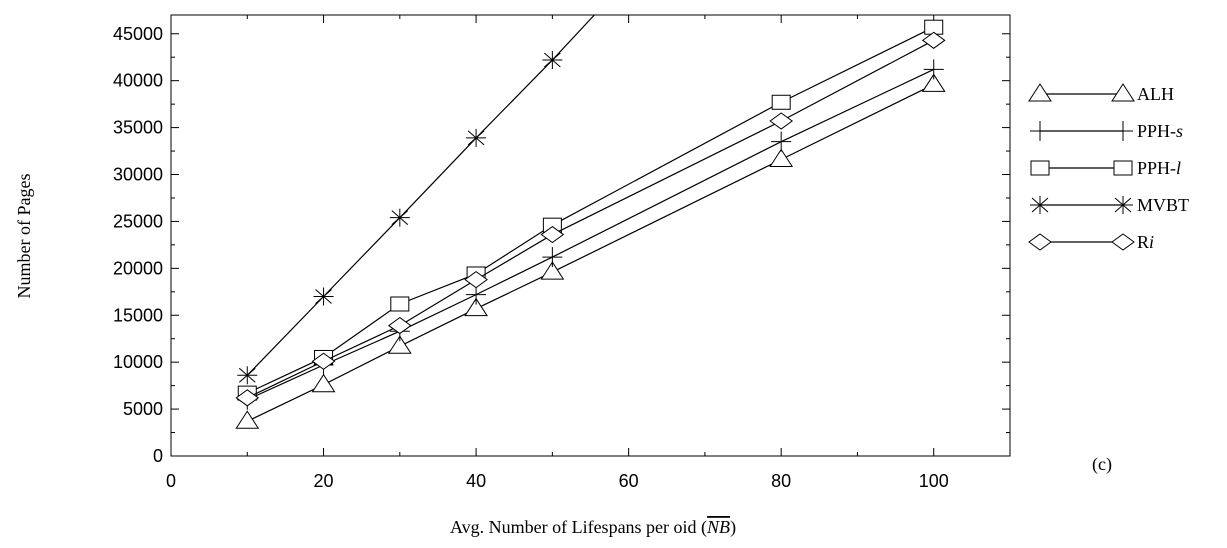 Image resolution: width=1227 pixels, height=548 pixels. Describe the element at coordinates (138, 221) in the screenshot. I see `y-tick-label: 25000` at that location.